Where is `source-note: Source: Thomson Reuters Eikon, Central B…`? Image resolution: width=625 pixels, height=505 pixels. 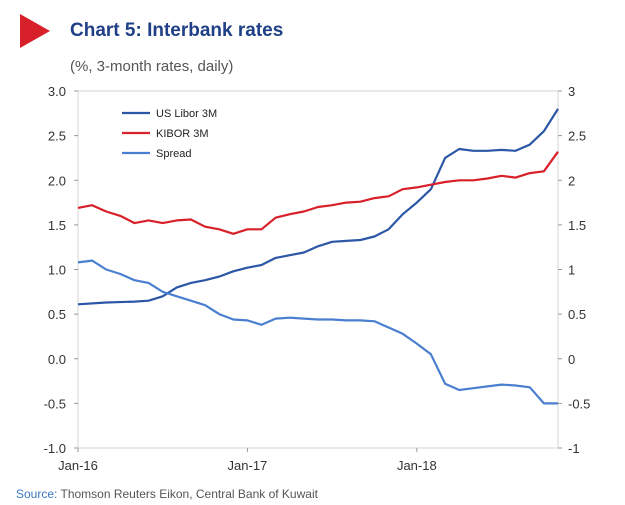 source-note: Source: Thomson Reuters Eikon, Central B… is located at coordinates (167, 494).